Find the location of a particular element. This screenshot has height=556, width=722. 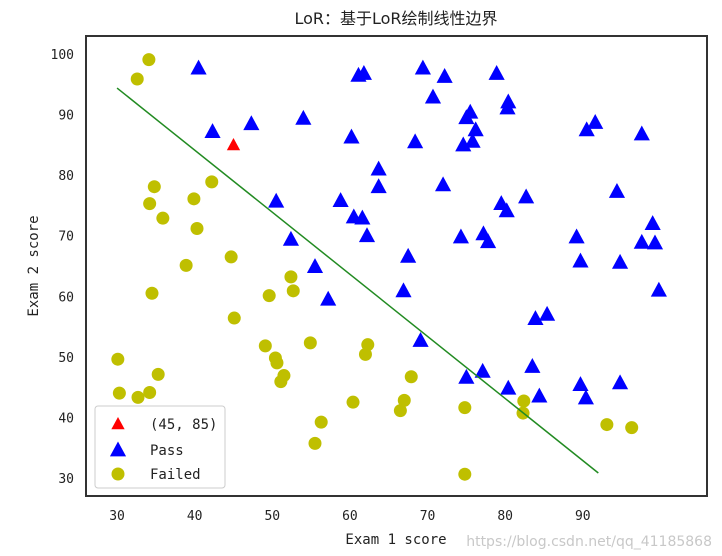

y-axis-label: Exam 2 score is located at coordinates (34, 265).